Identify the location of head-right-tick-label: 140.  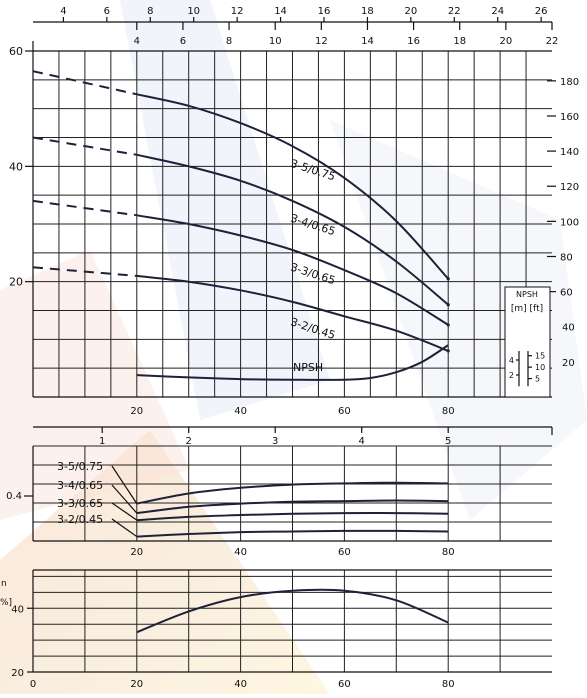
(569, 152).